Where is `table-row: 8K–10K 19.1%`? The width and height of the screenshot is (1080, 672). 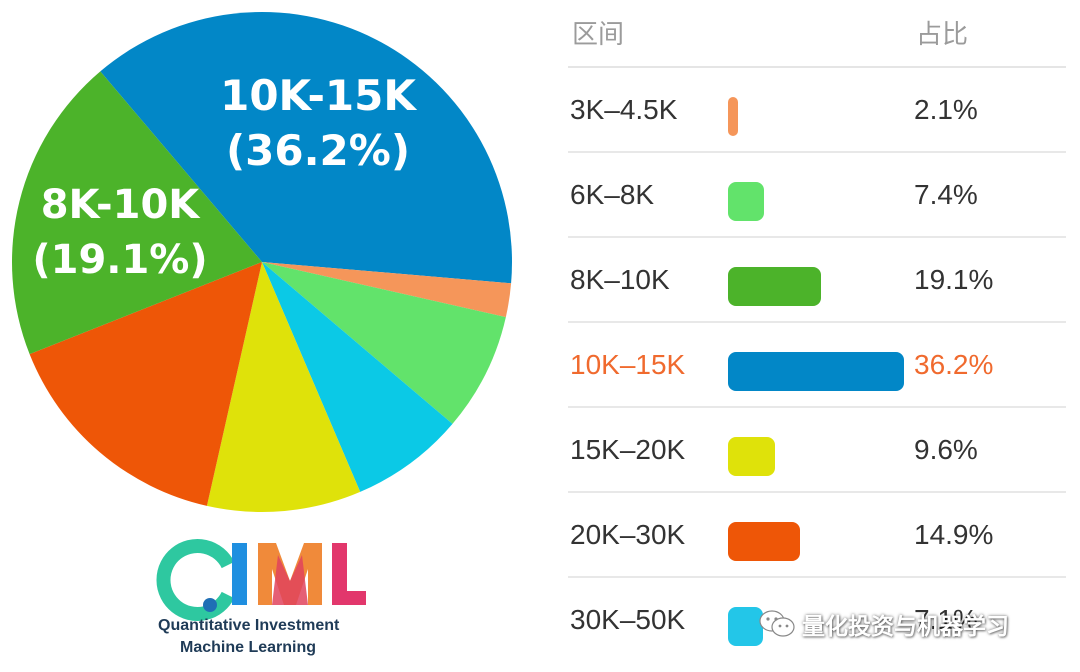 table-row: 8K–10K 19.1% is located at coordinates (817, 280).